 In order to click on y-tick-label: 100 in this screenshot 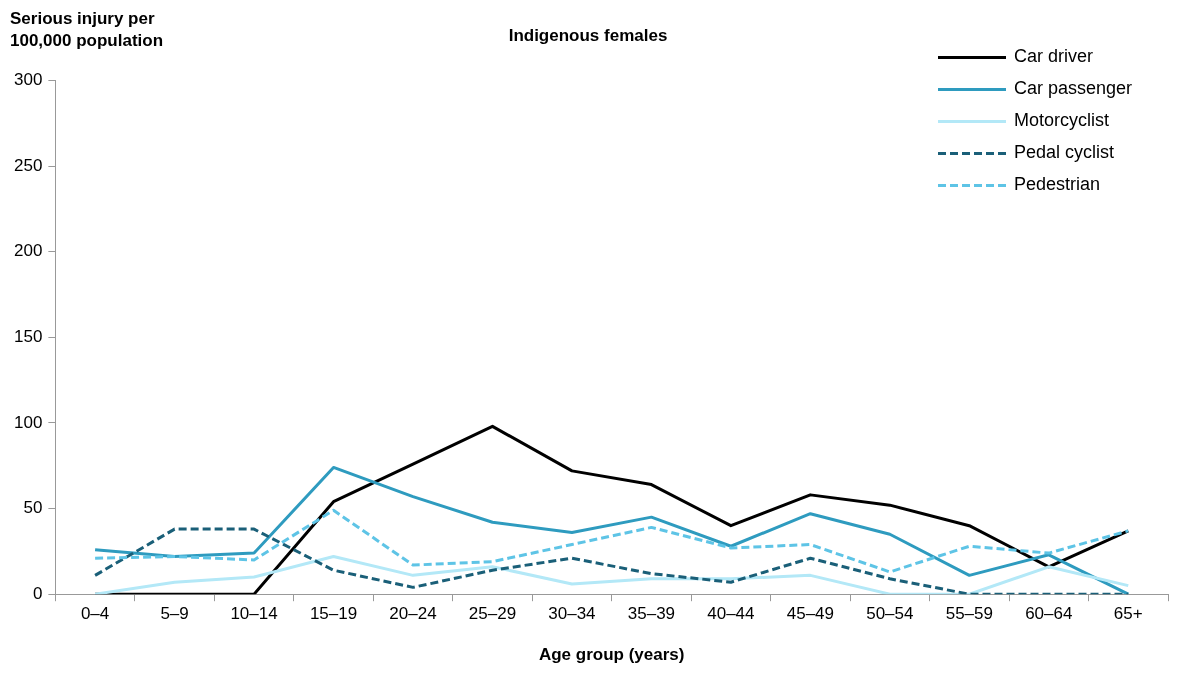, I will do `click(28, 422)`.